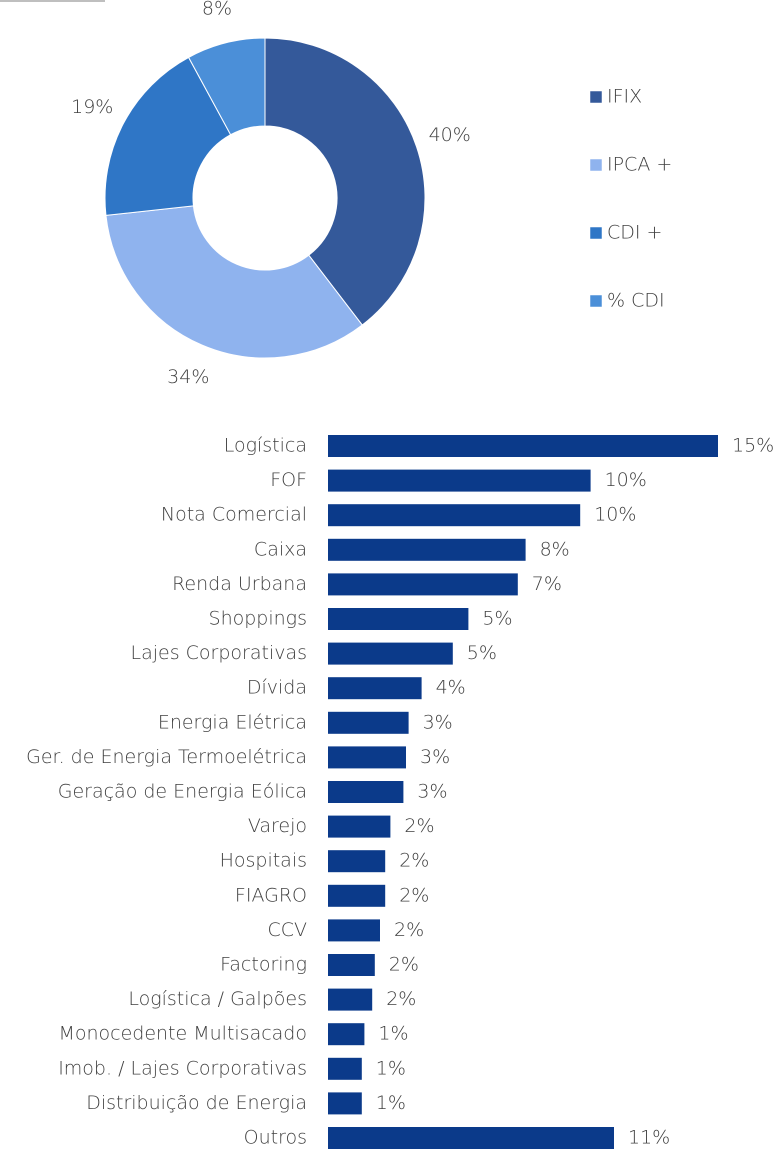 Image resolution: width=783 pixels, height=1154 pixels. Describe the element at coordinates (92, 107) in the screenshot. I see `data-label: 19%` at that location.